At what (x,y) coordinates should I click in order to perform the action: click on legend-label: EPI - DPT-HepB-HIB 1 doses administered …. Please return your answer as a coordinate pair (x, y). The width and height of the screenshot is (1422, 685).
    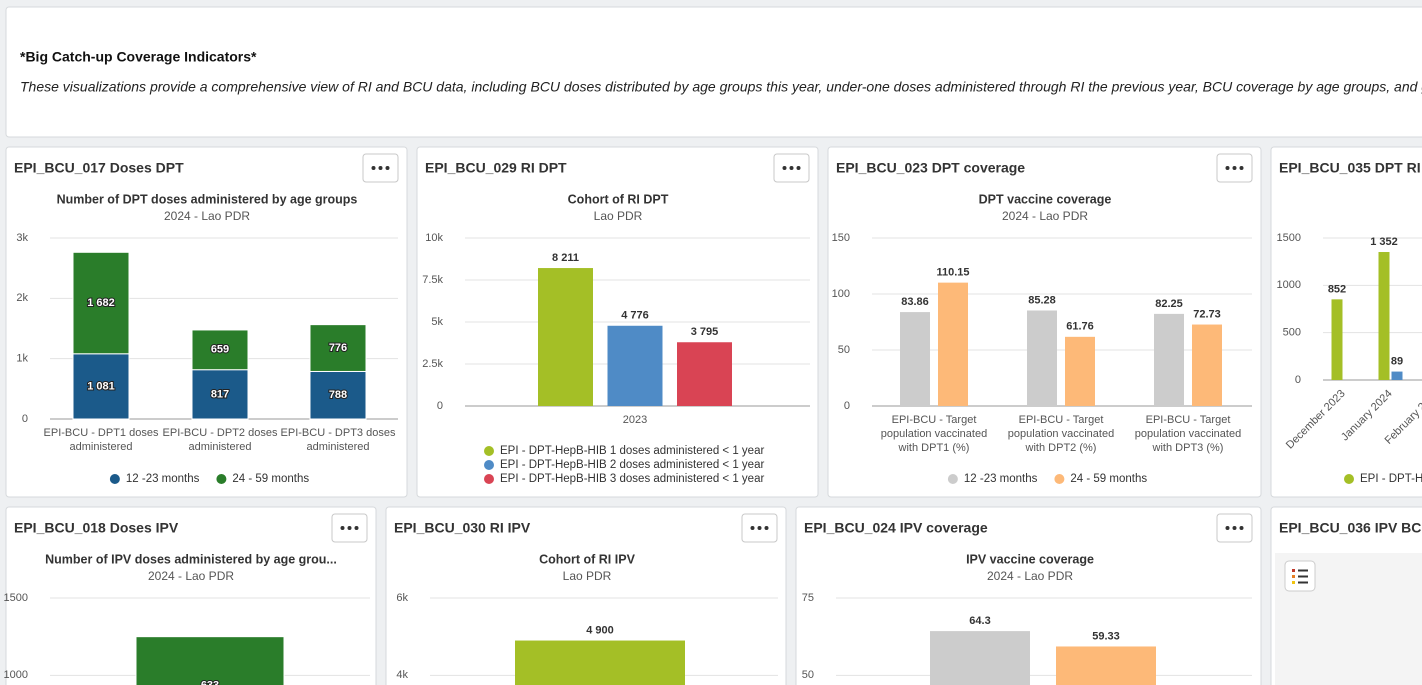
    Looking at the image, I should click on (632, 451).